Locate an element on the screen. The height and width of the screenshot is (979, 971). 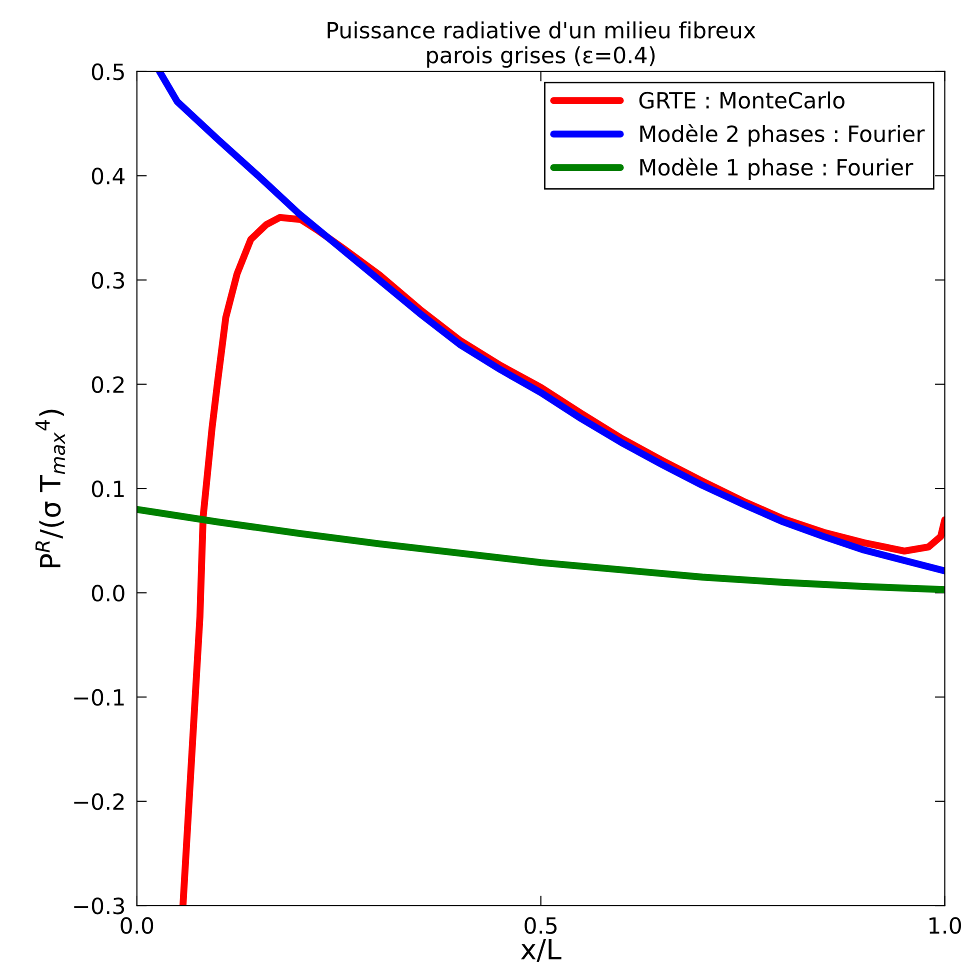
x-tick-label: 1.0 is located at coordinates (945, 925).